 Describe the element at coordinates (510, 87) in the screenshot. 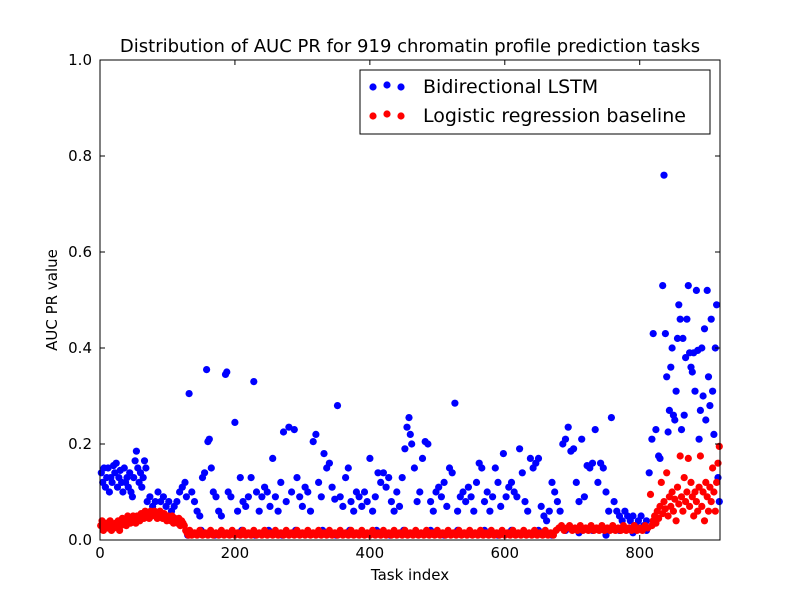

I see `legend-label-lstm: Bidirectional LSTM` at that location.